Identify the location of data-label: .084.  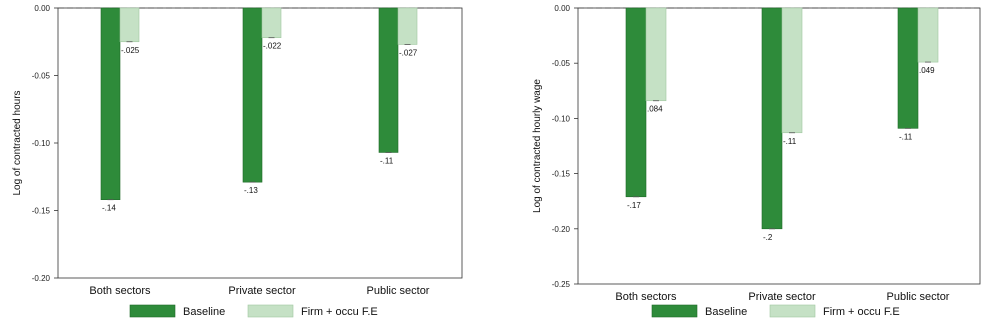
(655, 109).